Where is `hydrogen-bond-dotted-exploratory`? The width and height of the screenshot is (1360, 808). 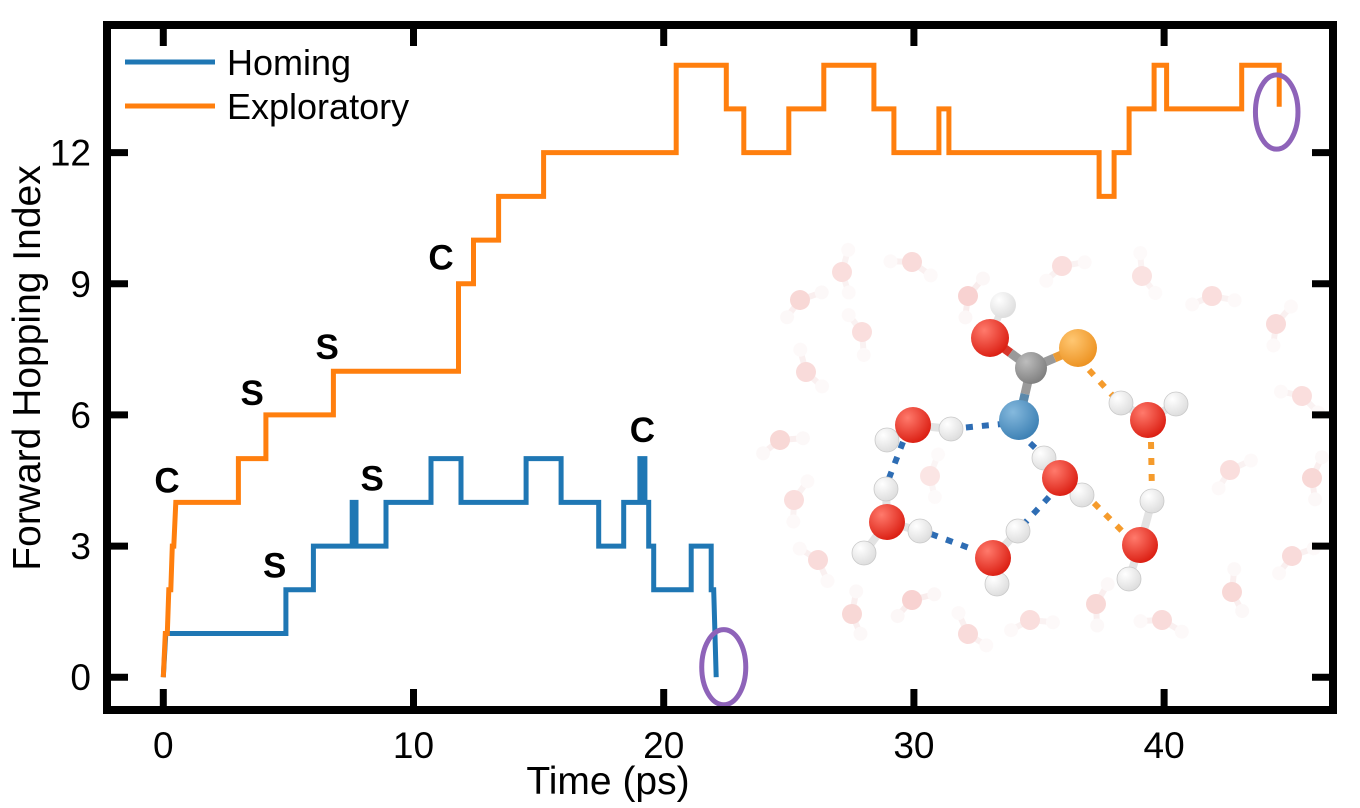
hydrogen-bond-dotted-exploratory is located at coordinates (1111, 520).